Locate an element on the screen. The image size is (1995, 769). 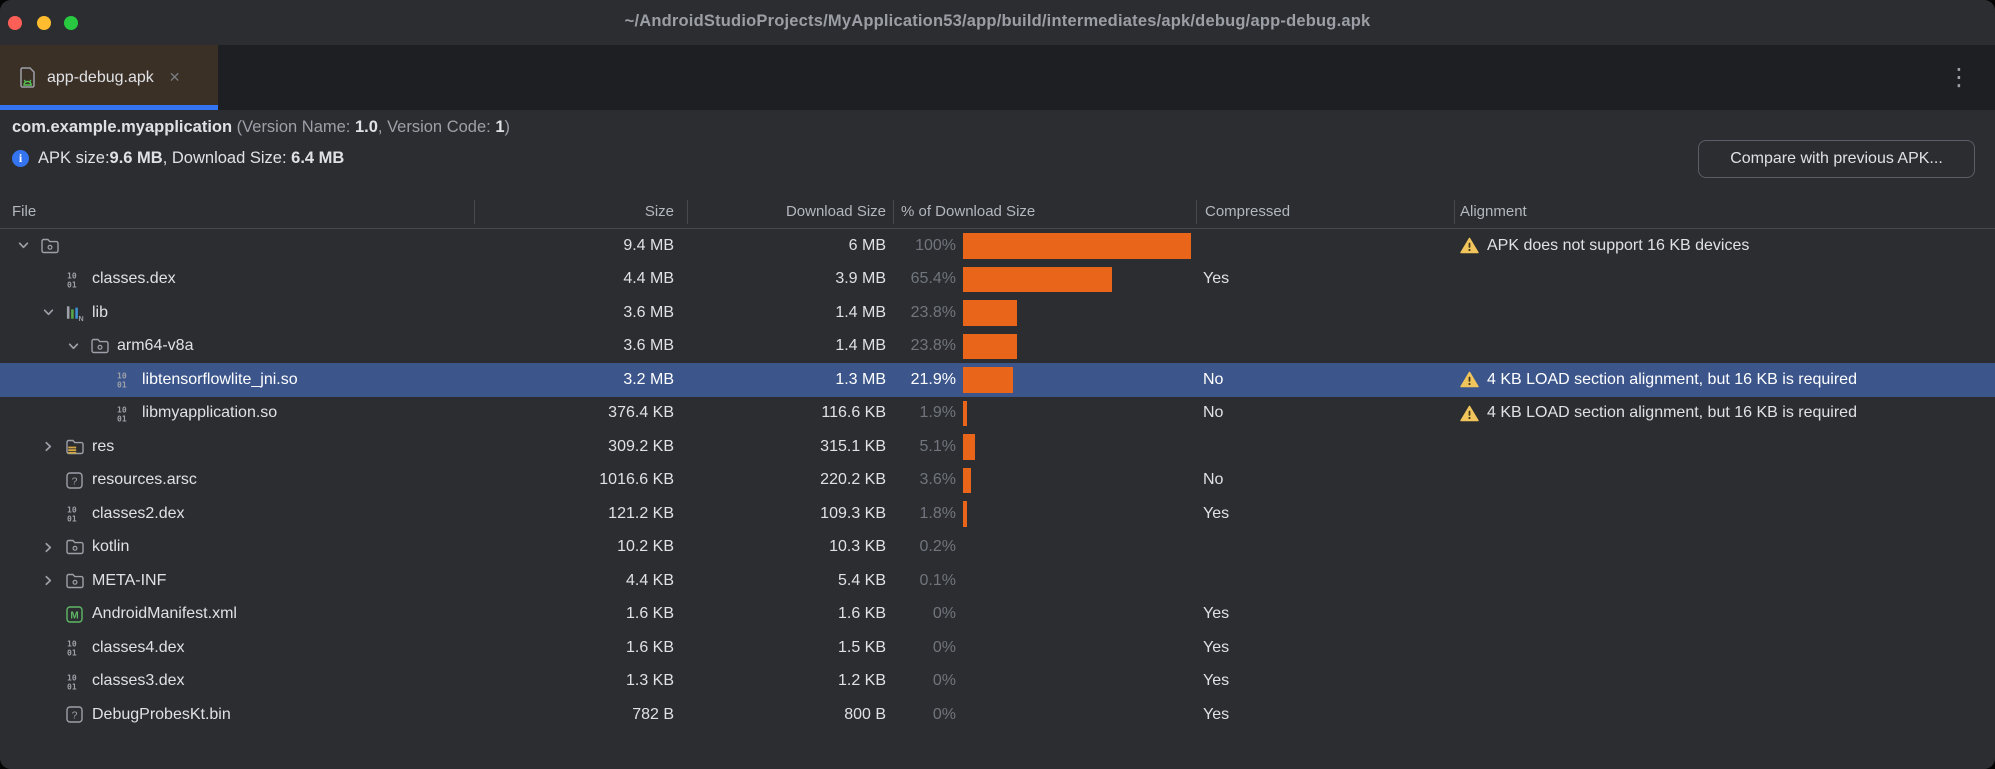
column-header-size: Size is located at coordinates (659, 211).